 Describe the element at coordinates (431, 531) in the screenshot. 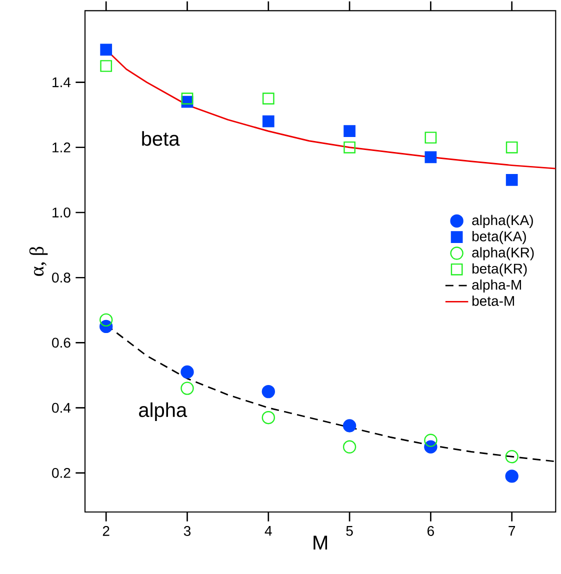

I see `x-tick-label: 6` at that location.